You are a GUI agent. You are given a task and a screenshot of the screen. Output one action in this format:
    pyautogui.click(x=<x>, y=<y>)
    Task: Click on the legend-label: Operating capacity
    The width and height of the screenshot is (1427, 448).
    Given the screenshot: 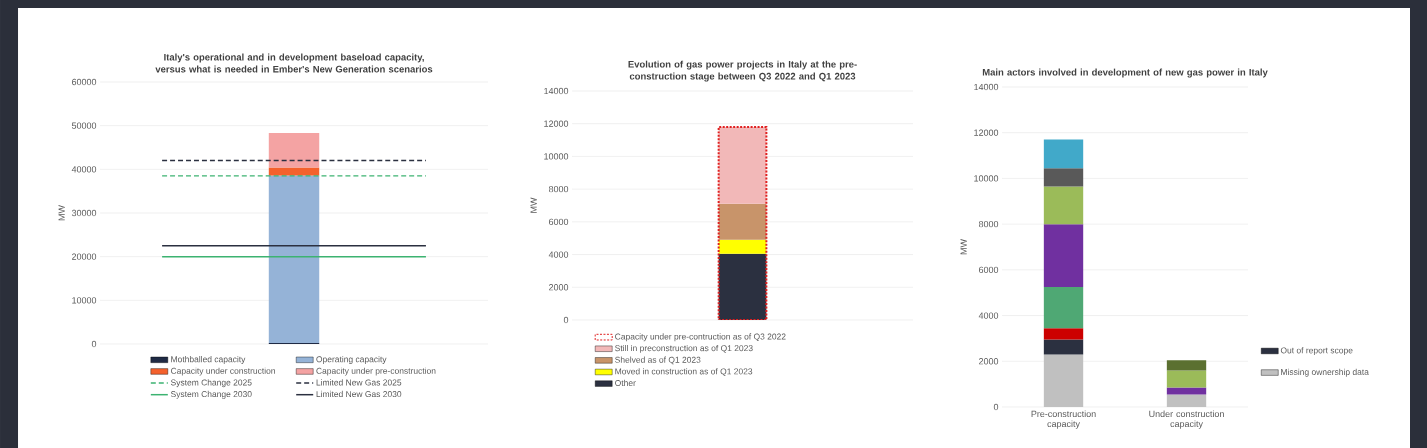 What is the action you would take?
    pyautogui.click(x=351, y=360)
    